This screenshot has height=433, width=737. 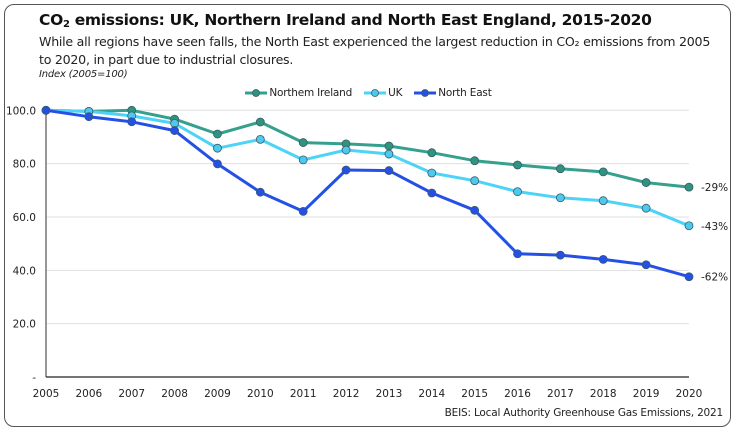 What do you see at coordinates (51, 20) in the screenshot?
I see `title-co: CO` at bounding box center [51, 20].